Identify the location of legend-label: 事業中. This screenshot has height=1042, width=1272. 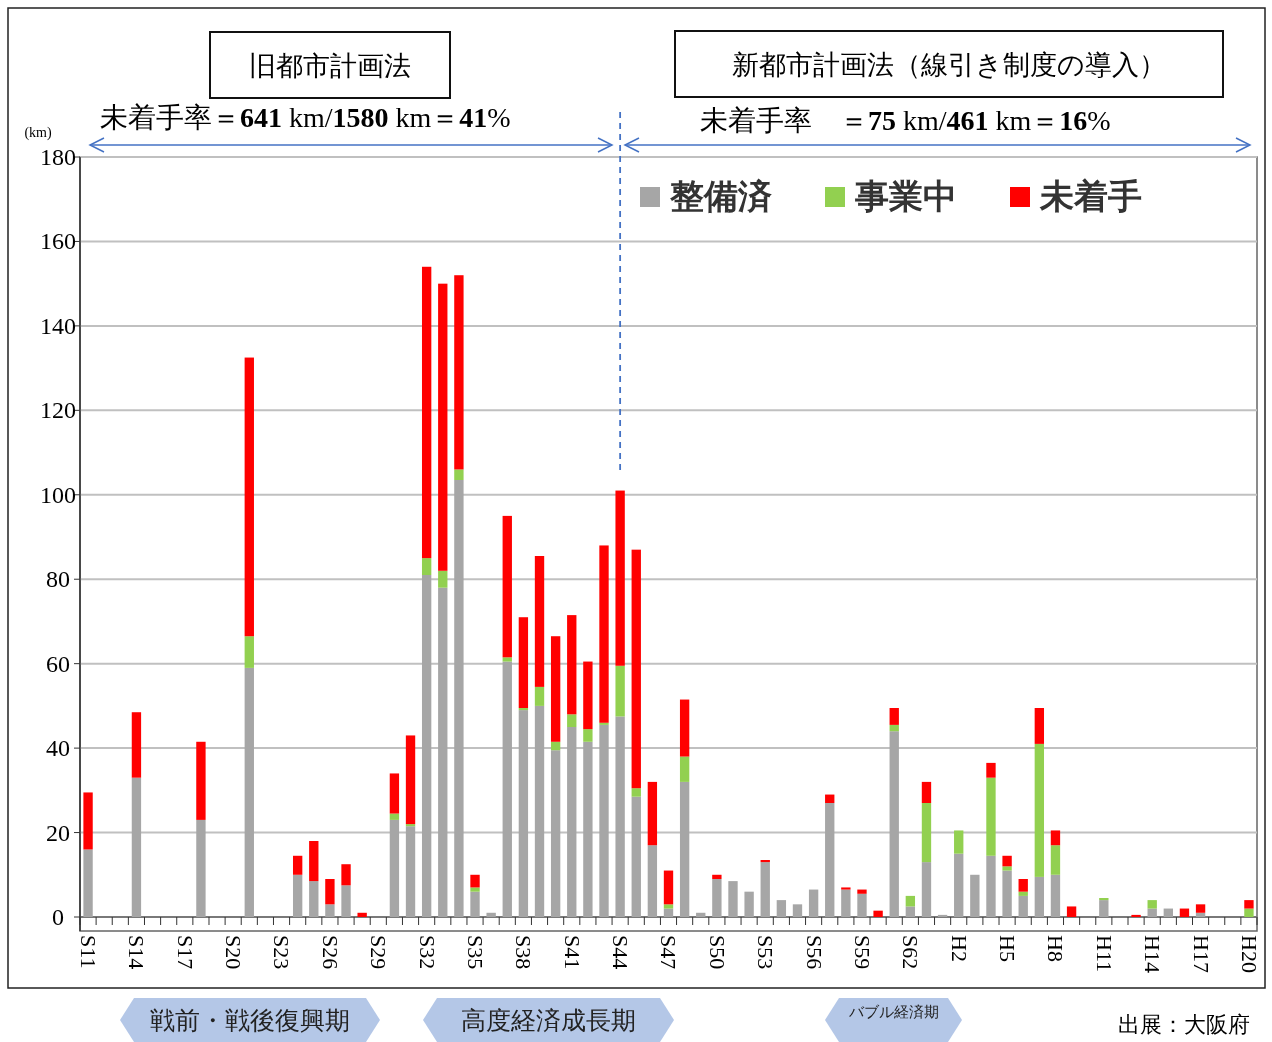
(905, 196).